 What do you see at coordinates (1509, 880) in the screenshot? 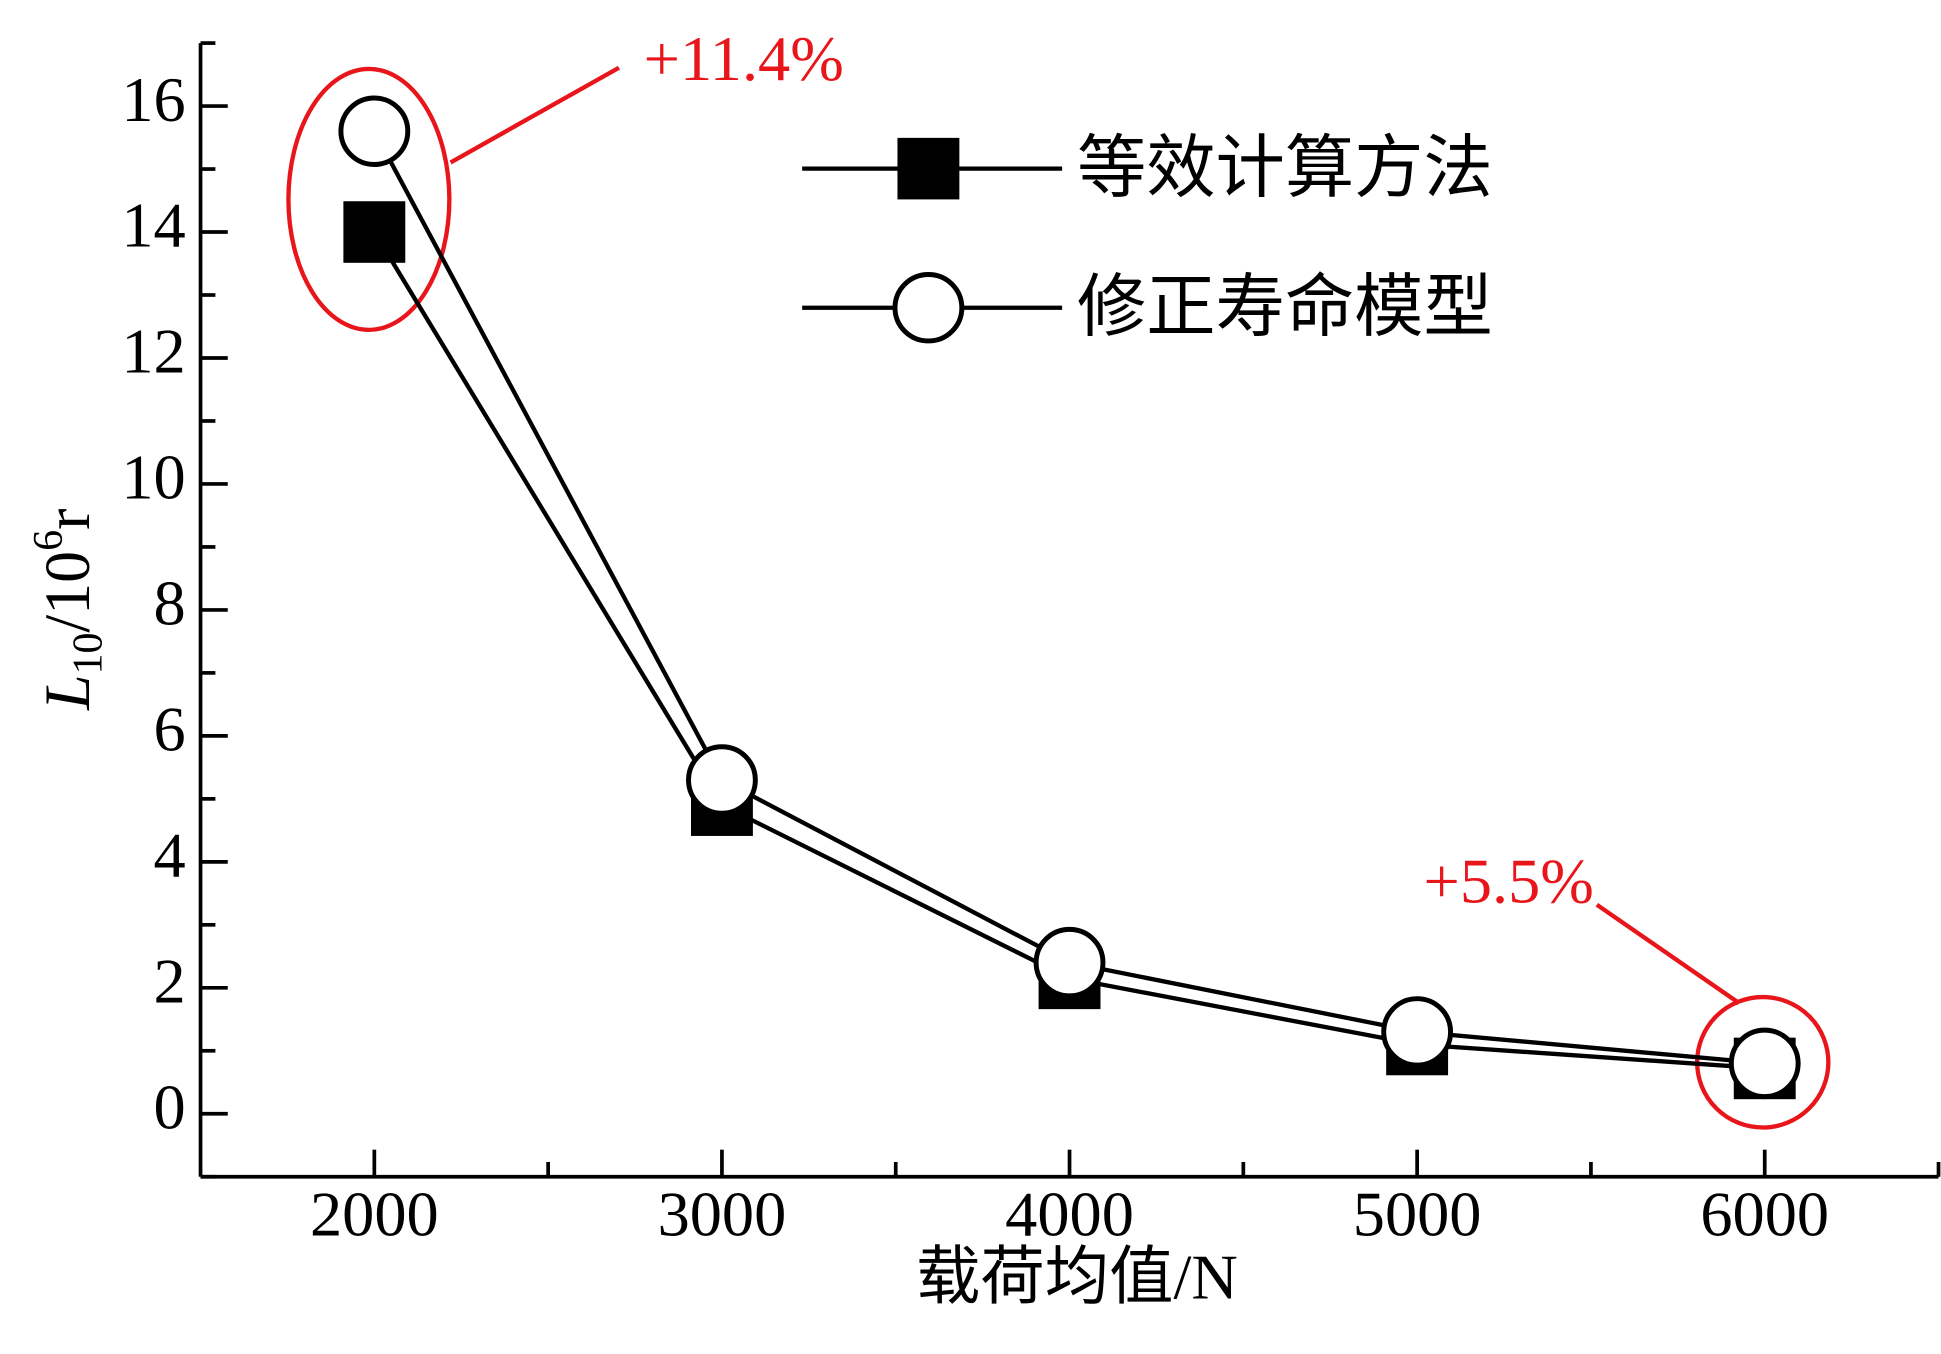
I see `annotation: +5.5%` at bounding box center [1509, 880].